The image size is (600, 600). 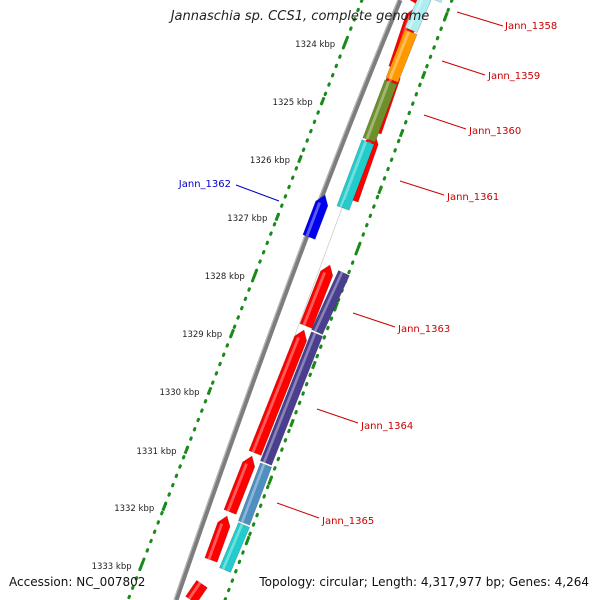 I want to click on cds-jann-1364-shine, so click(x=275, y=394).